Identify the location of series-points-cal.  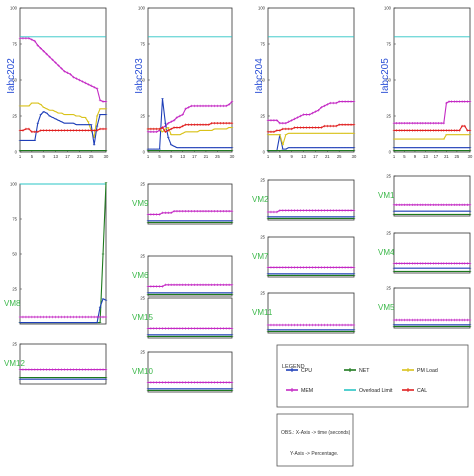
(432, 128).